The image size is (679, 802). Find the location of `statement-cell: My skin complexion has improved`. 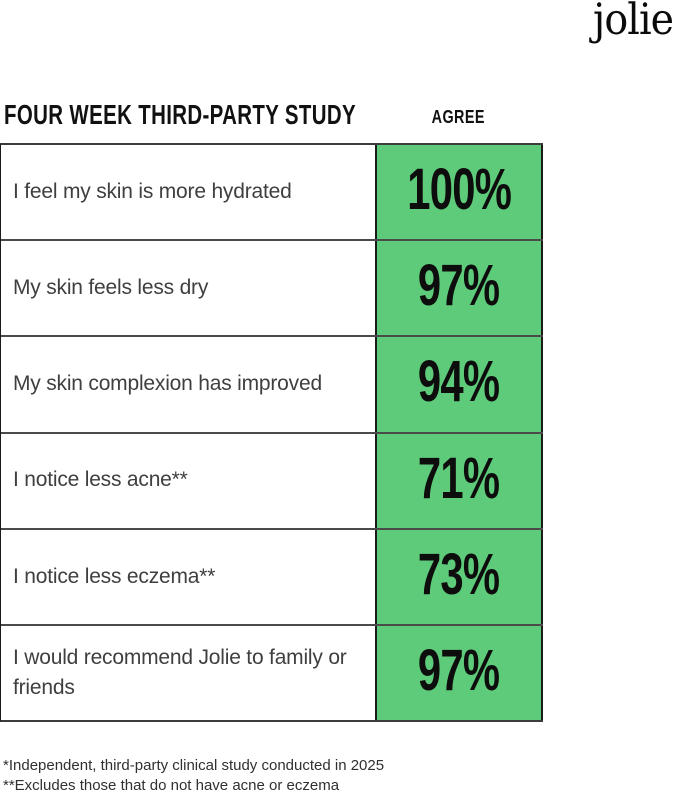

statement-cell: My skin complexion has improved is located at coordinates (188, 384).